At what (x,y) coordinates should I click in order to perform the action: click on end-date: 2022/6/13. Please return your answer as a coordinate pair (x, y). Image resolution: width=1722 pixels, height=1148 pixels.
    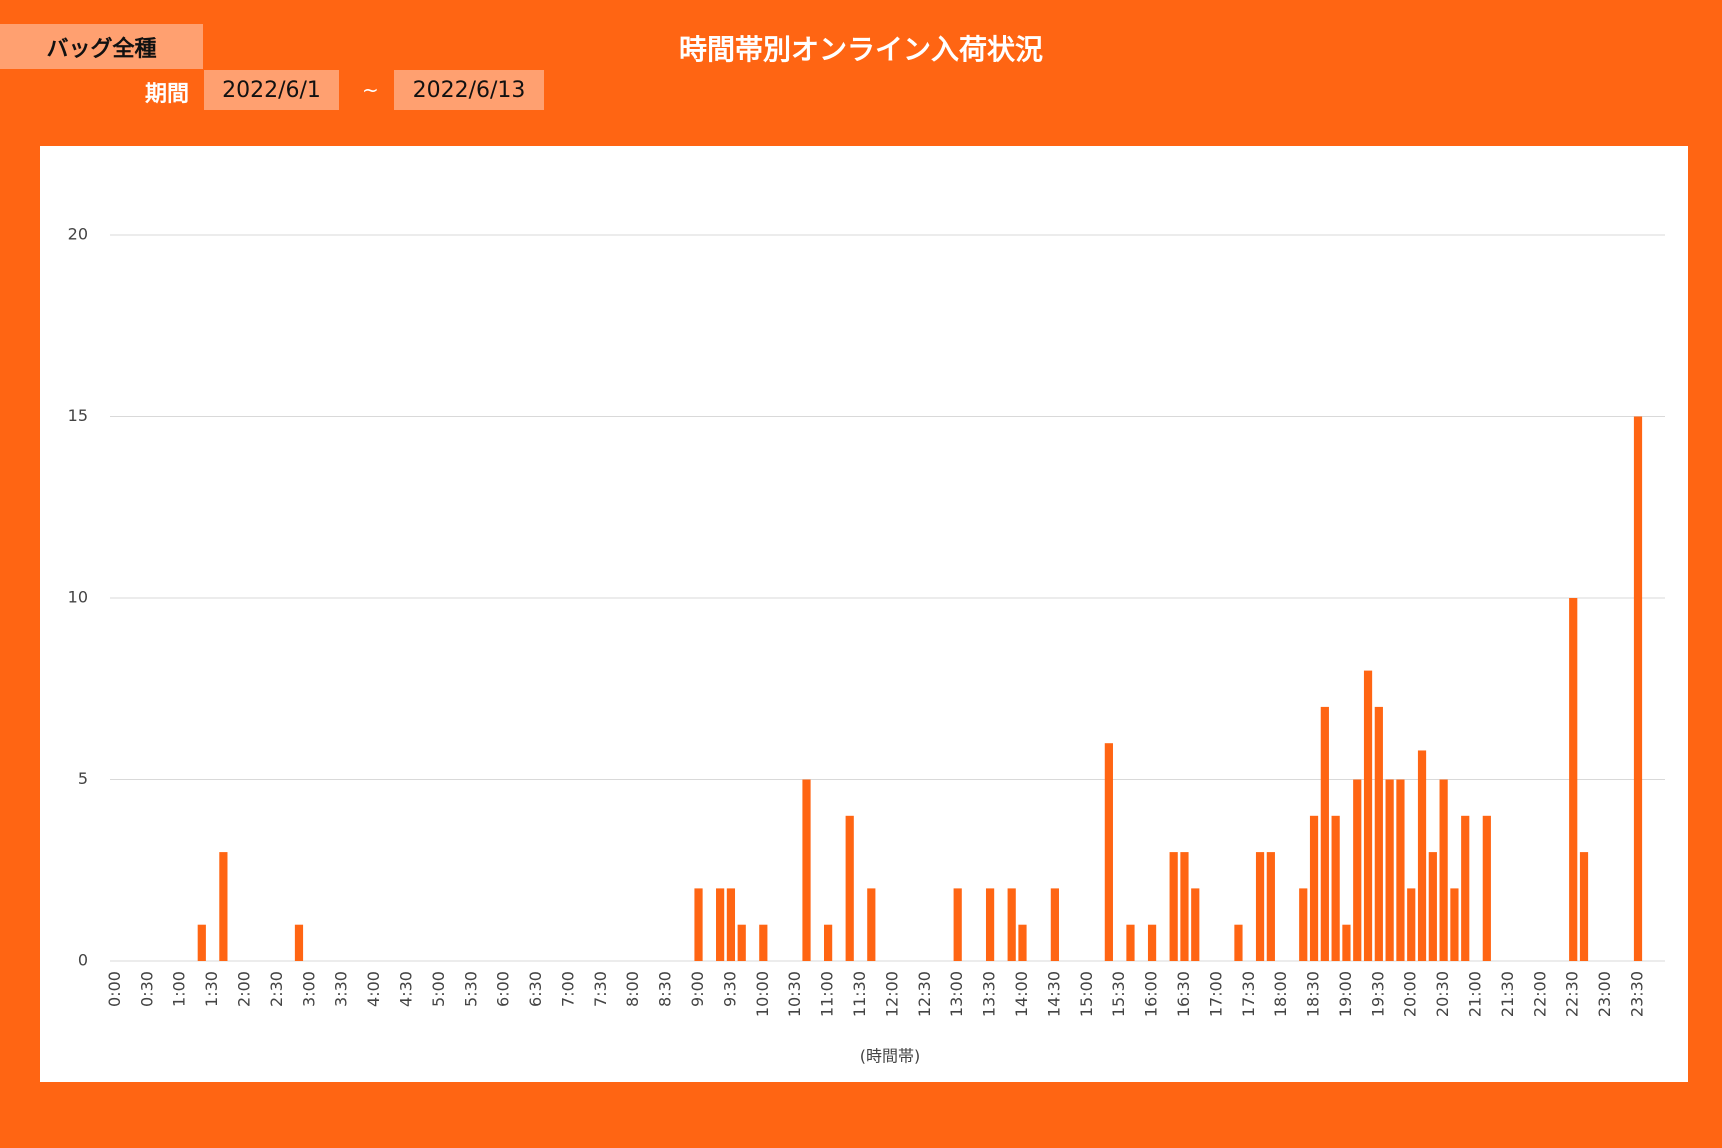
    Looking at the image, I should click on (469, 90).